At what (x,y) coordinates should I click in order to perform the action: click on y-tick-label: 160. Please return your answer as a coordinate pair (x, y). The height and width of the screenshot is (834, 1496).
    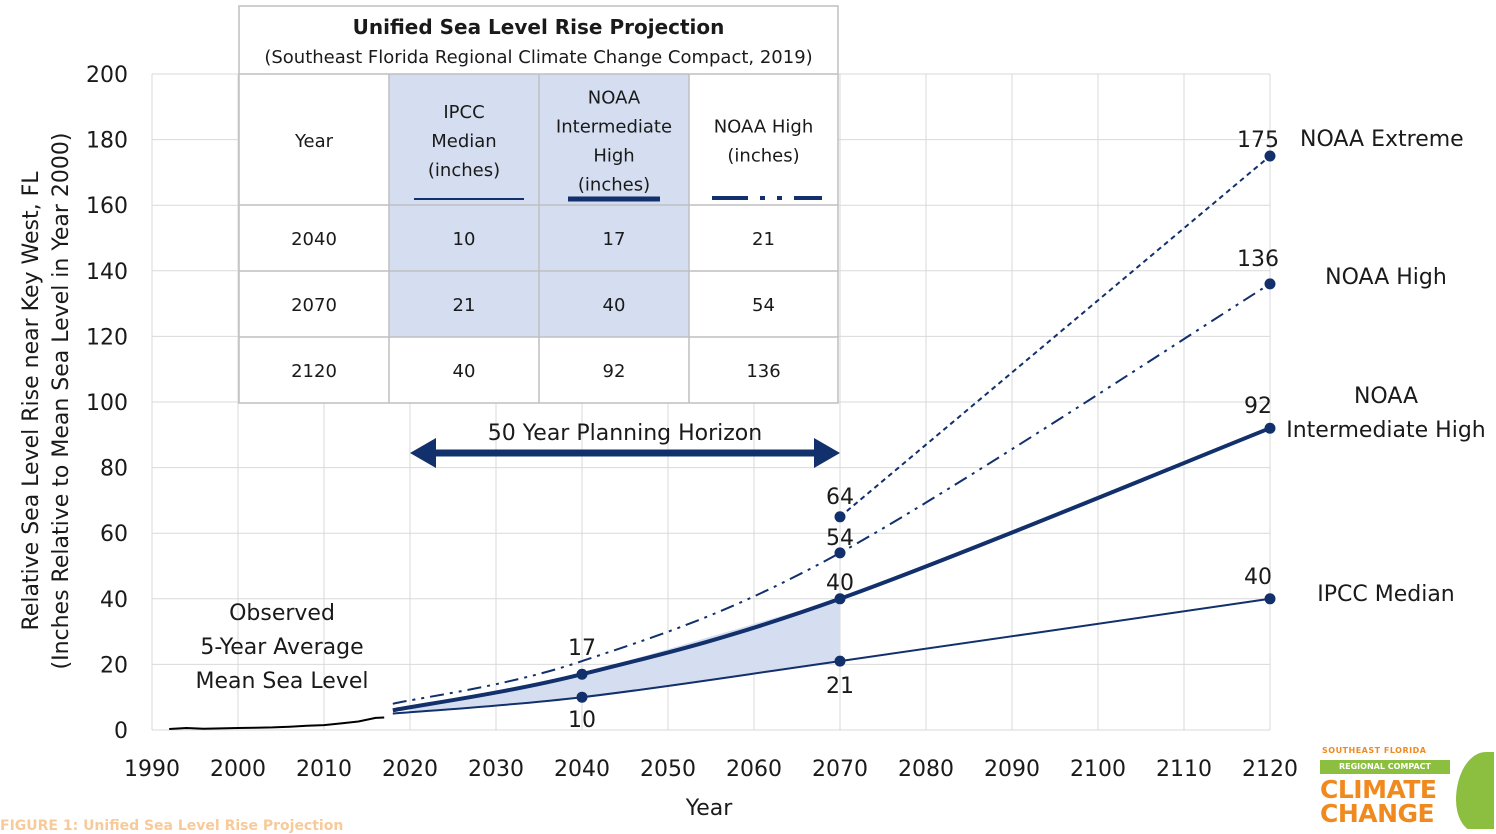
    Looking at the image, I should click on (107, 206).